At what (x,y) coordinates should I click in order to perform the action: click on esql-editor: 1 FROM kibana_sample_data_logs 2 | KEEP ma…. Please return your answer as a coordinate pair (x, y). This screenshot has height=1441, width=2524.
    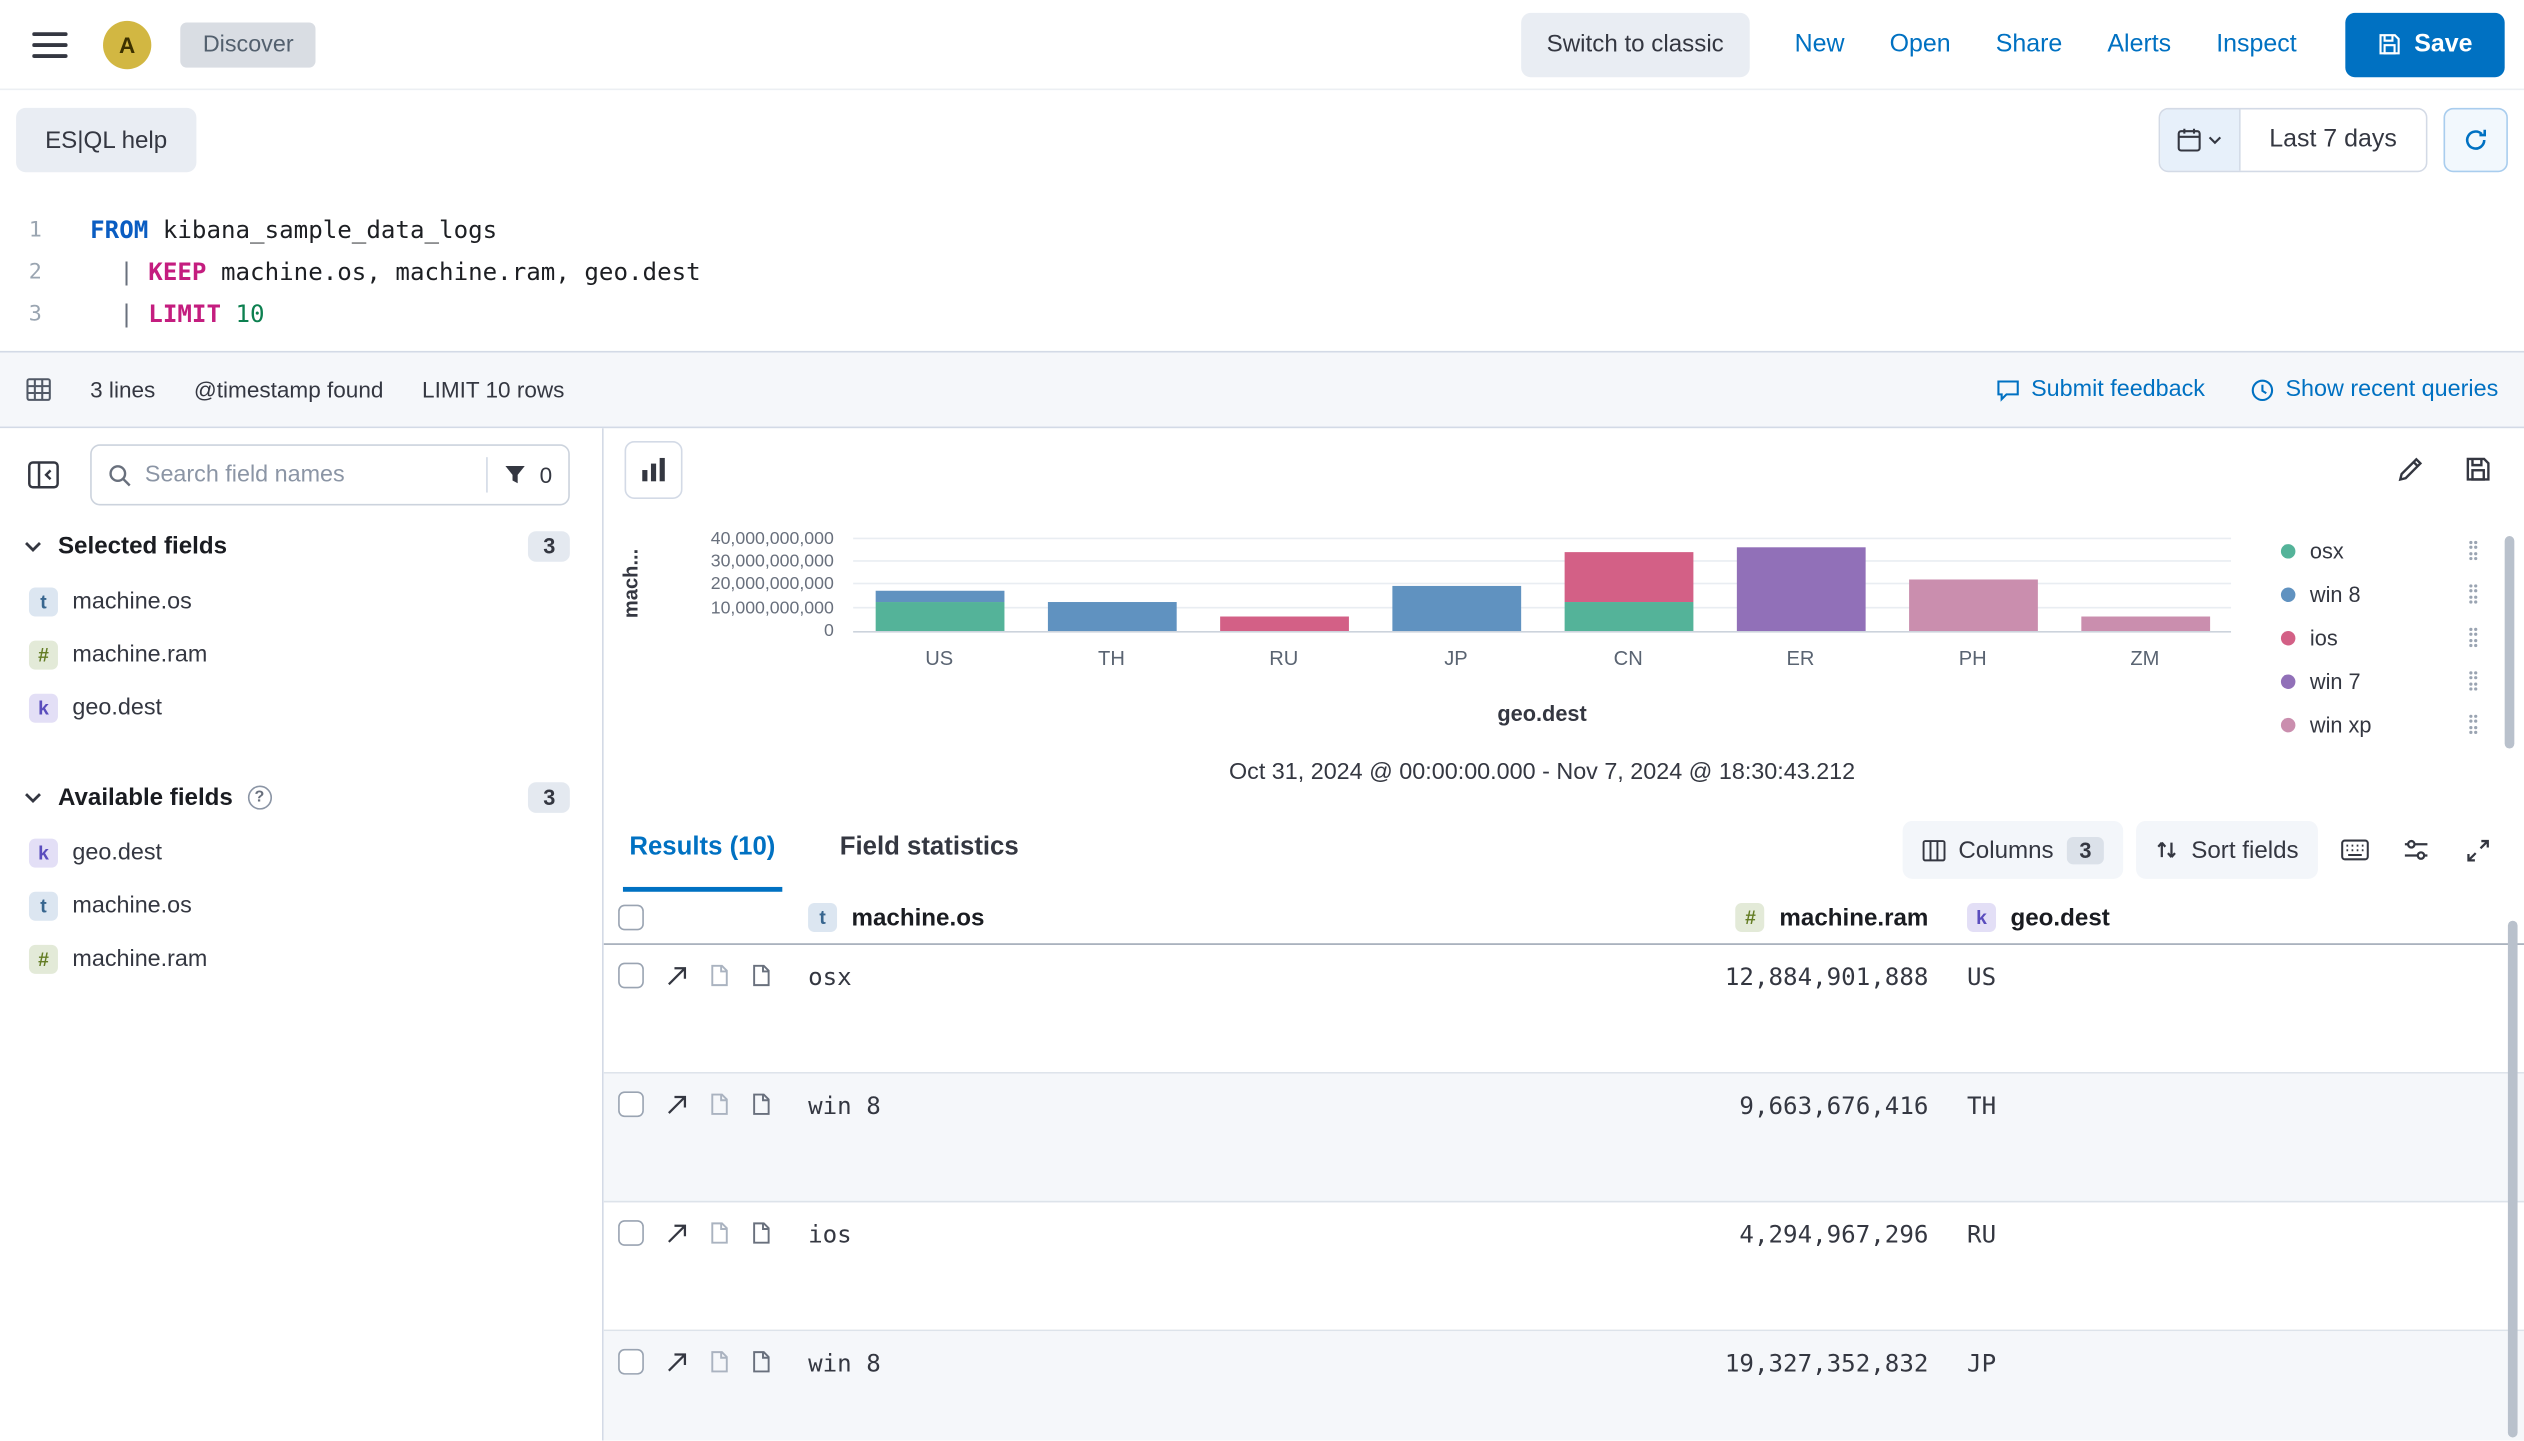
    Looking at the image, I should click on (1262, 270).